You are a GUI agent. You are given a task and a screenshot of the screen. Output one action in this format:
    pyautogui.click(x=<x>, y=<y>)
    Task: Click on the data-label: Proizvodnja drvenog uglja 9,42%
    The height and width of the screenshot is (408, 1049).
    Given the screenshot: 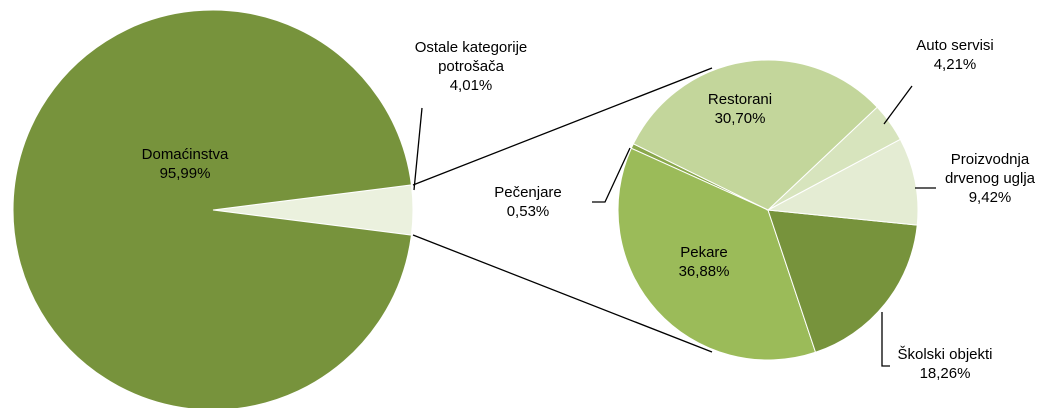 What is the action you would take?
    pyautogui.click(x=989, y=178)
    